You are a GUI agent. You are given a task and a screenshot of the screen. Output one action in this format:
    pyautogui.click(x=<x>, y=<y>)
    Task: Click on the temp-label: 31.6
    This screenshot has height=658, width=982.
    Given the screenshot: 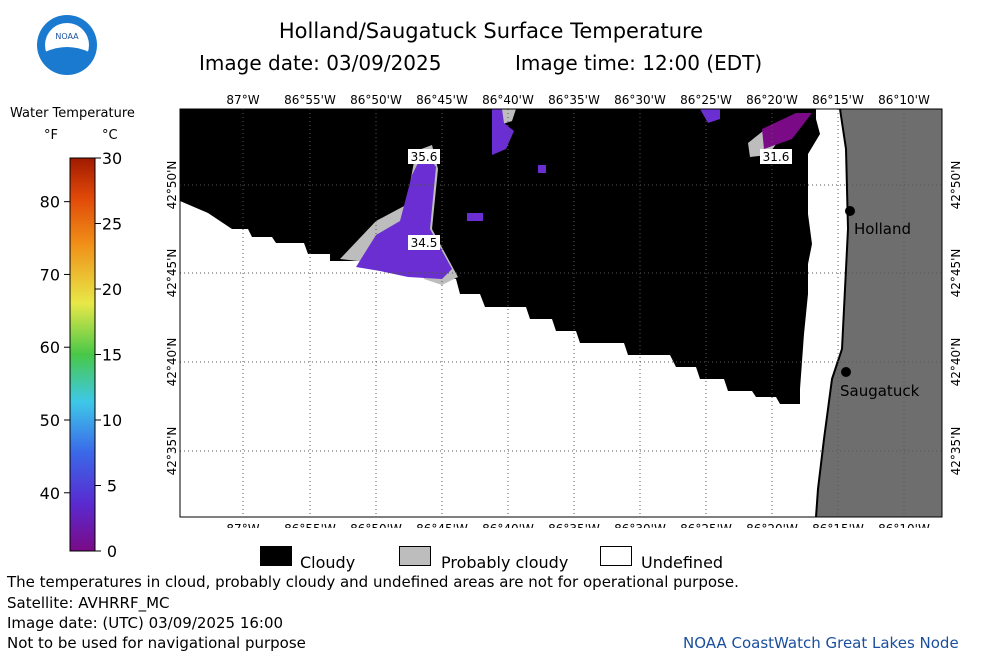 What is the action you would take?
    pyautogui.click(x=776, y=157)
    